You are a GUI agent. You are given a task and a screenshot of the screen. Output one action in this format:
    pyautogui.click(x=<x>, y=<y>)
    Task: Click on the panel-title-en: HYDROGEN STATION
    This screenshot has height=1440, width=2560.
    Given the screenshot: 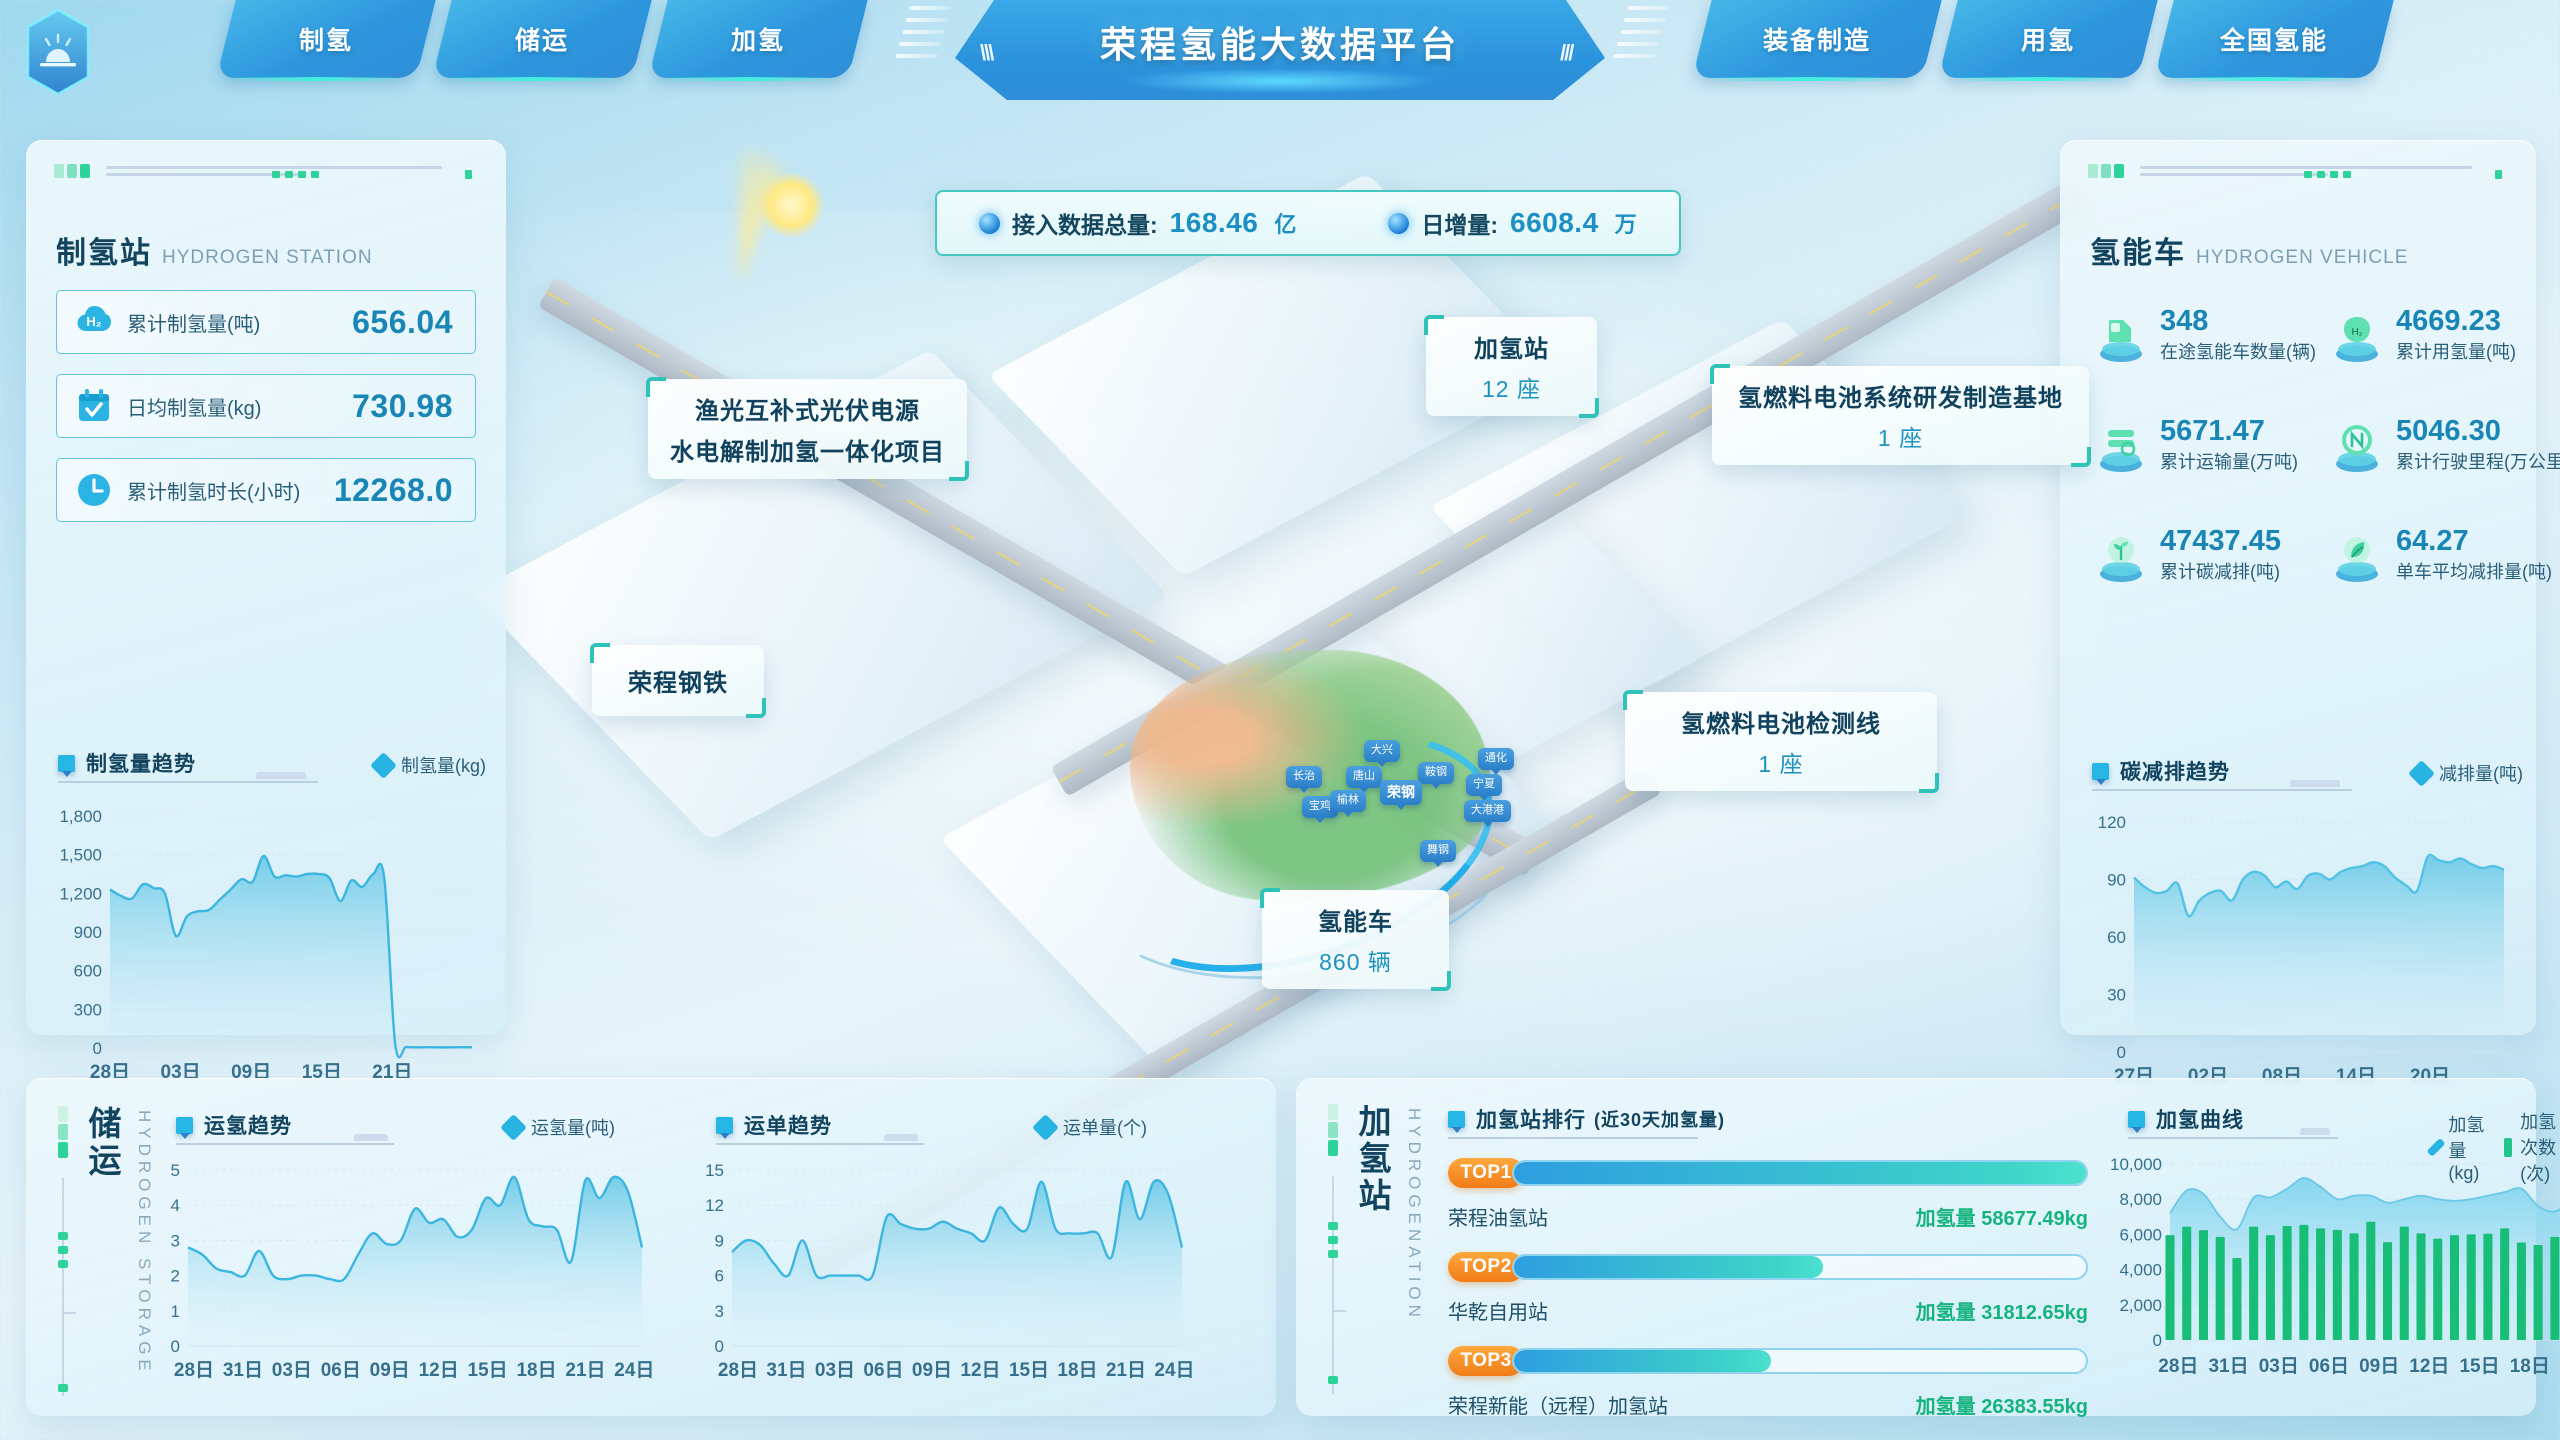 What is the action you would take?
    pyautogui.click(x=267, y=257)
    